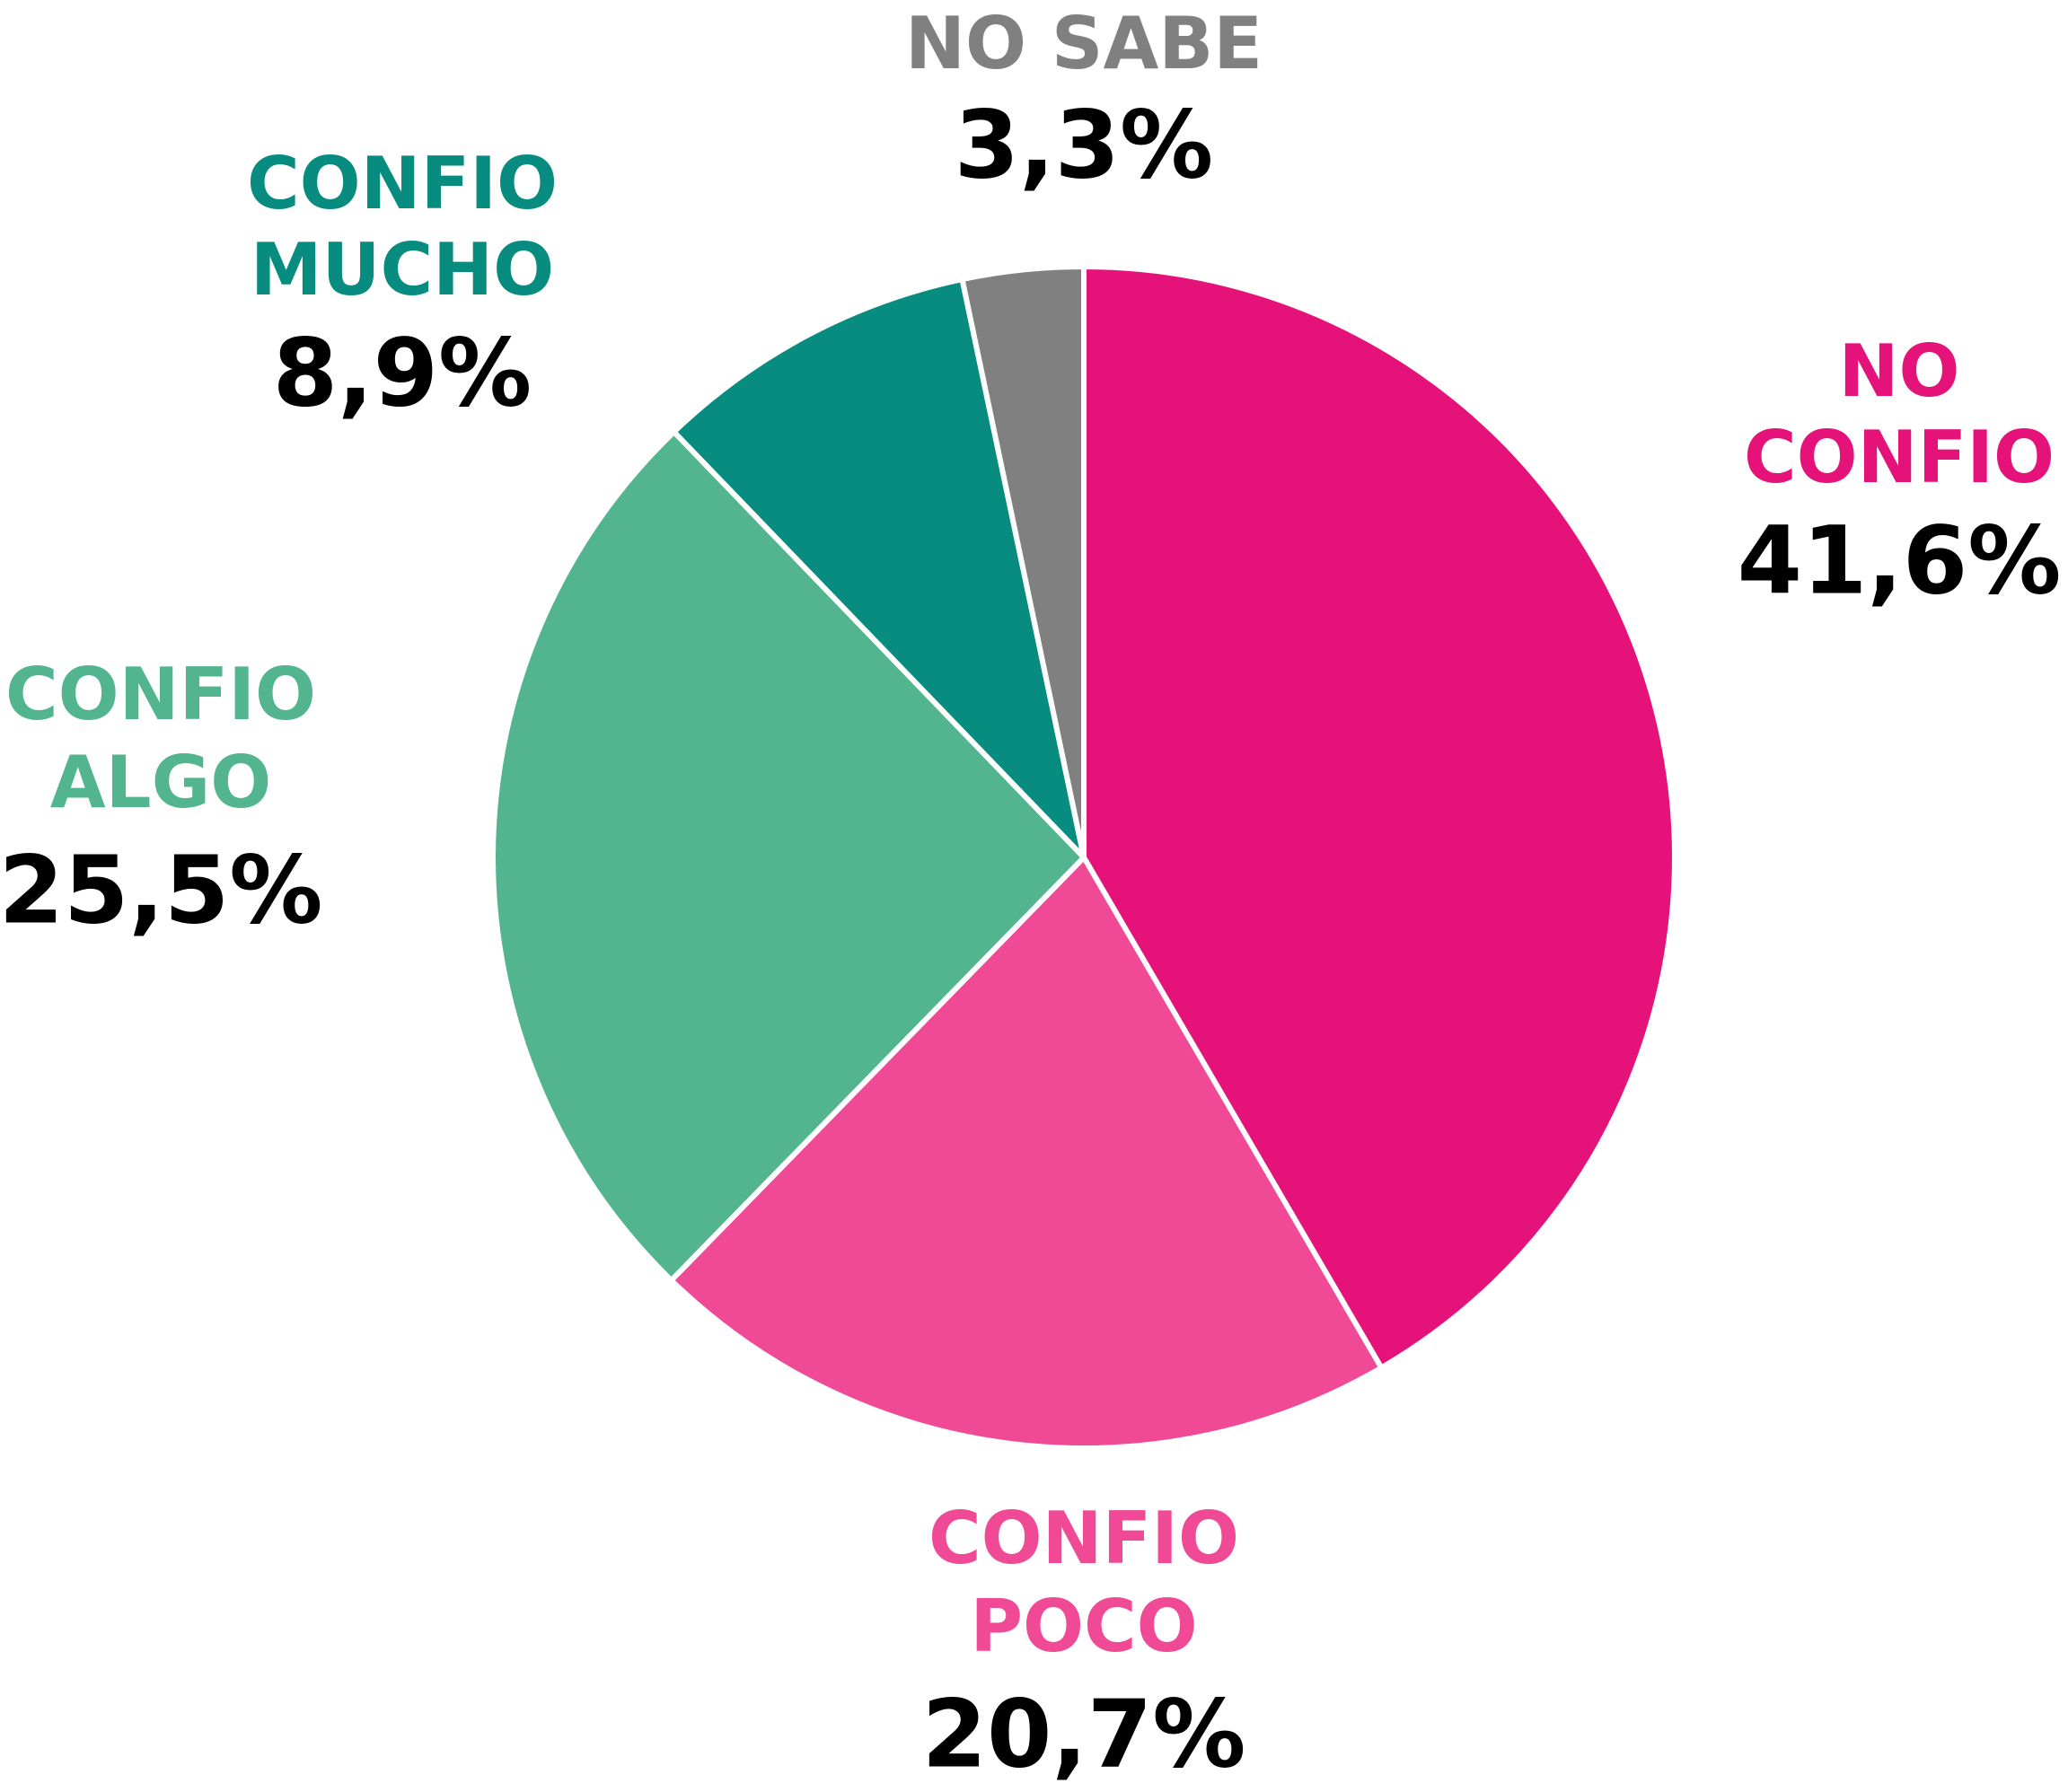 Image resolution: width=2068 pixels, height=1792 pixels. What do you see at coordinates (402, 372) in the screenshot?
I see `value-label: 8,9%` at bounding box center [402, 372].